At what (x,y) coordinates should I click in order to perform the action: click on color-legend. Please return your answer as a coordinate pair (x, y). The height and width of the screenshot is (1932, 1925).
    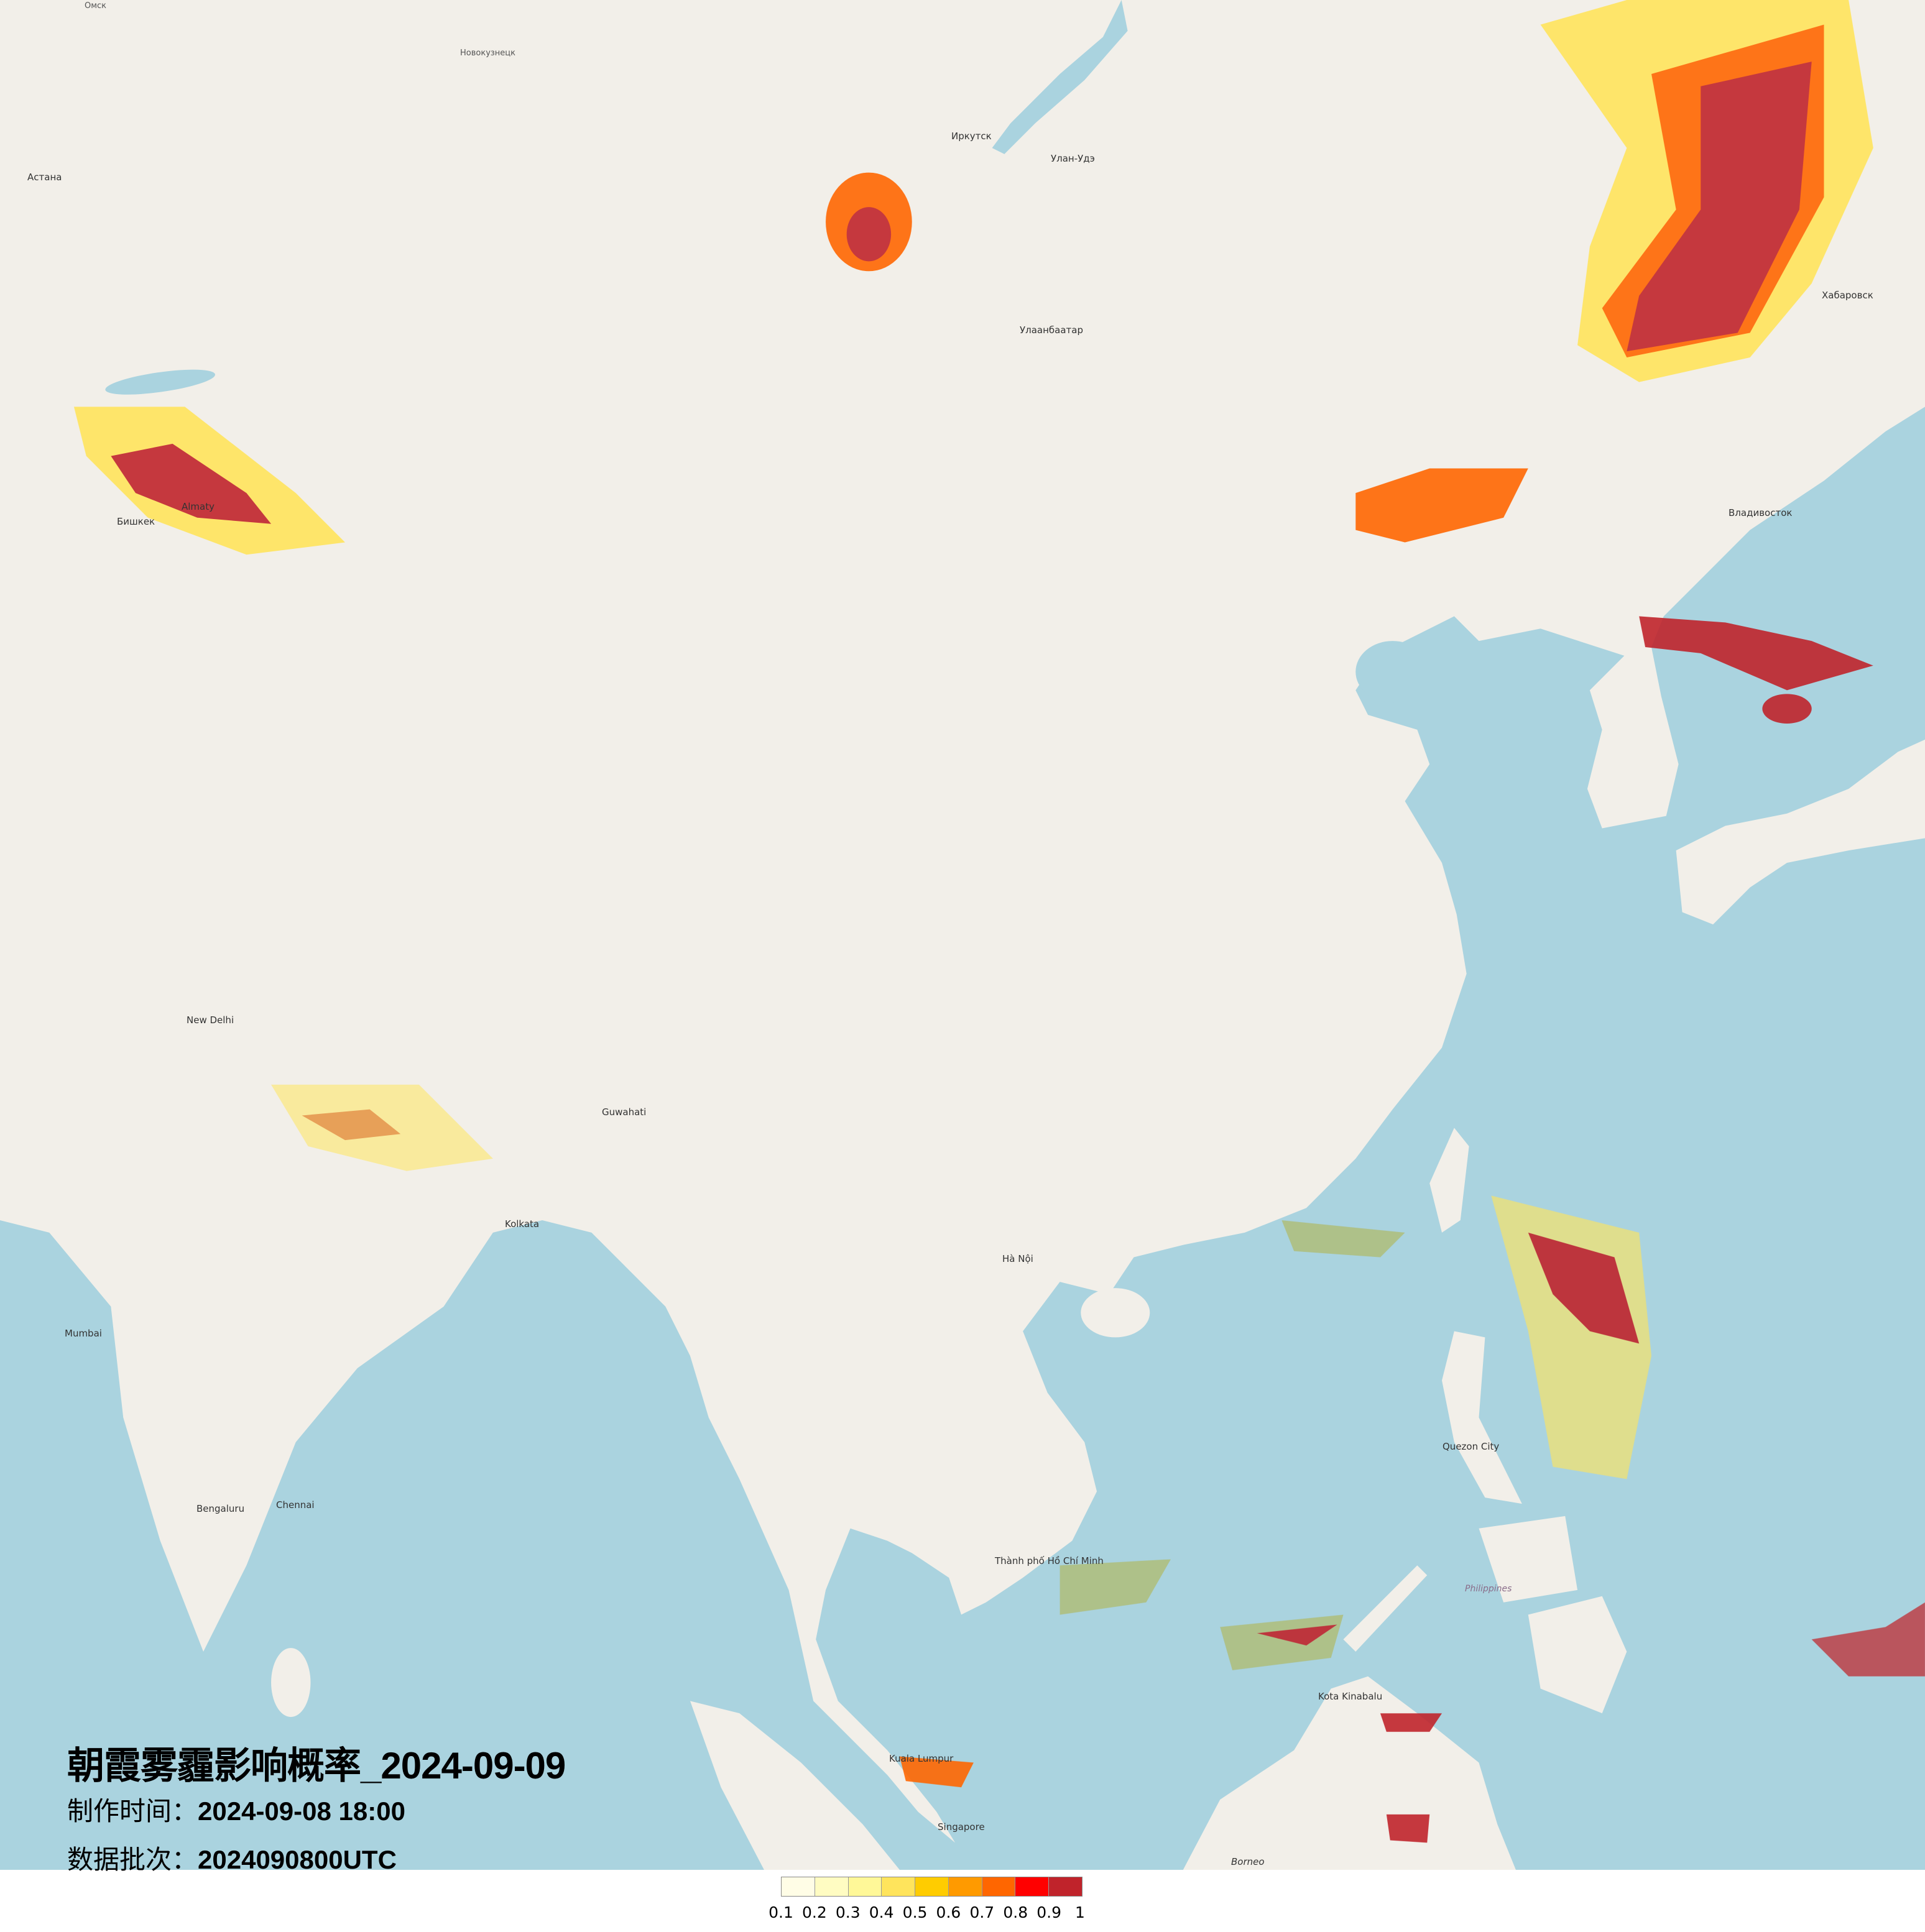
    Looking at the image, I should click on (932, 1887).